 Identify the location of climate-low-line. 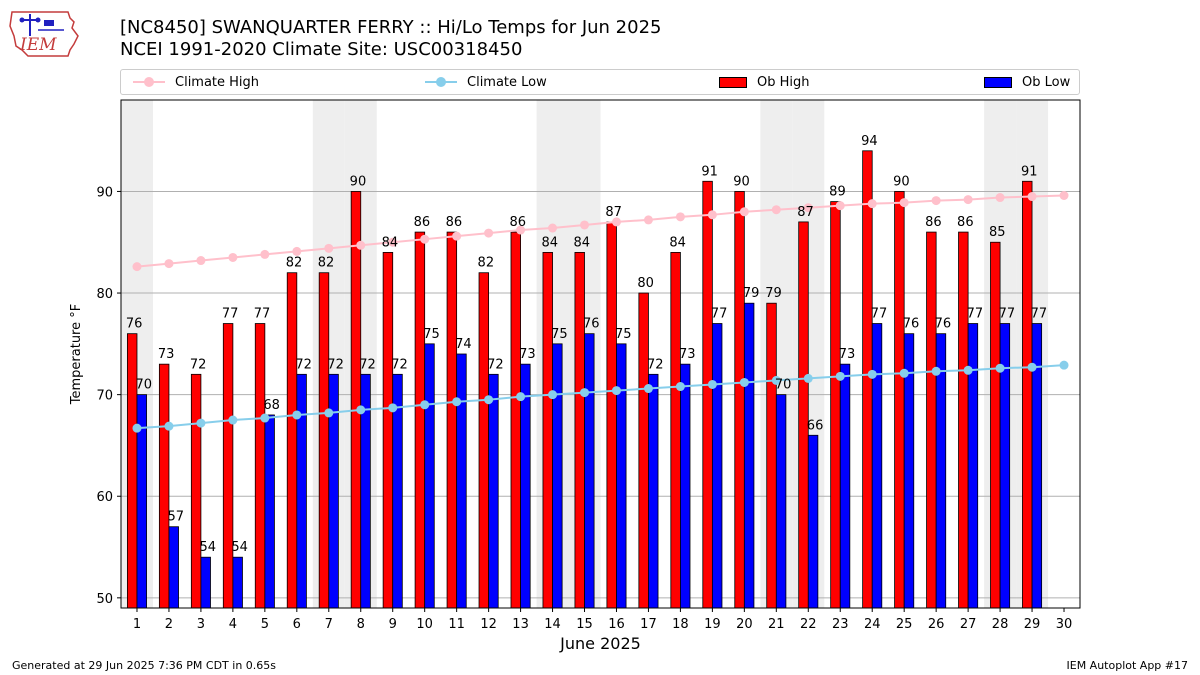
(600, 397).